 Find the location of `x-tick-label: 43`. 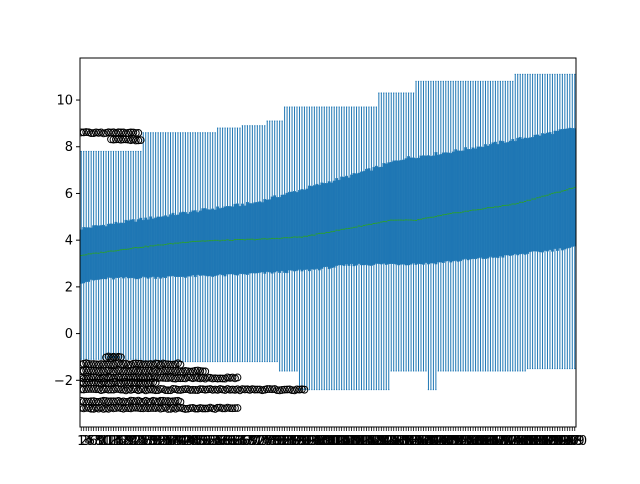

x-tick-label: 43 is located at coordinates (185, 441).